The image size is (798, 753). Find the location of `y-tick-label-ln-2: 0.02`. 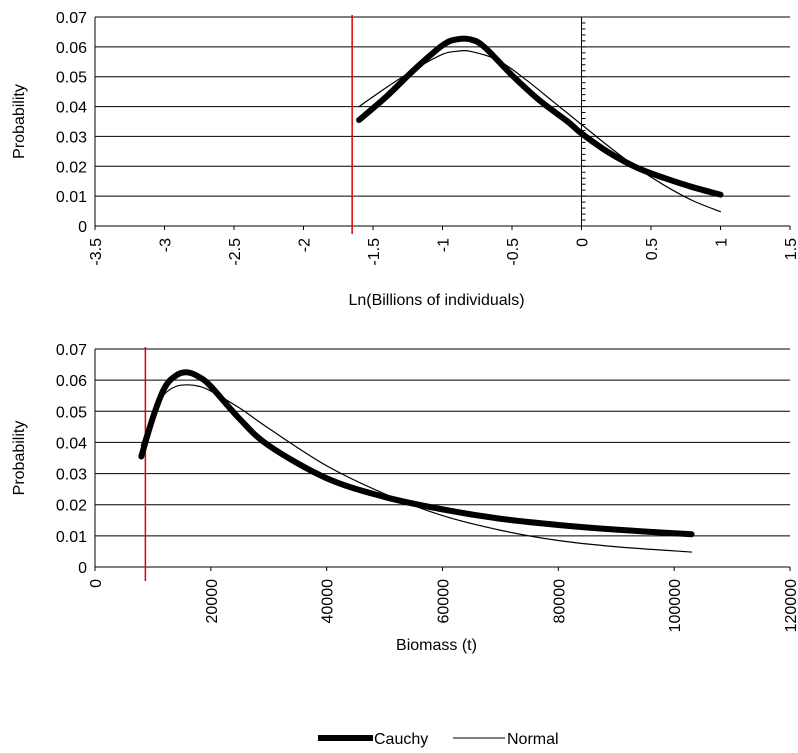

y-tick-label-ln-2: 0.02 is located at coordinates (71, 167).